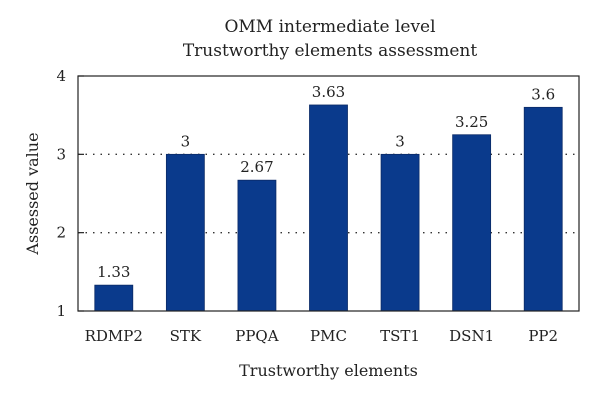  Describe the element at coordinates (114, 298) in the screenshot. I see `bar-rdmp2` at that location.